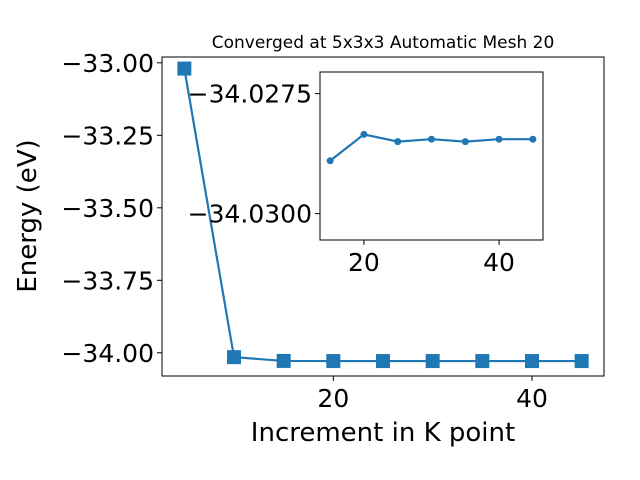 This screenshot has height=480, width=640. Describe the element at coordinates (28, 215) in the screenshot. I see `y-axis-label: Energy (eV)` at that location.